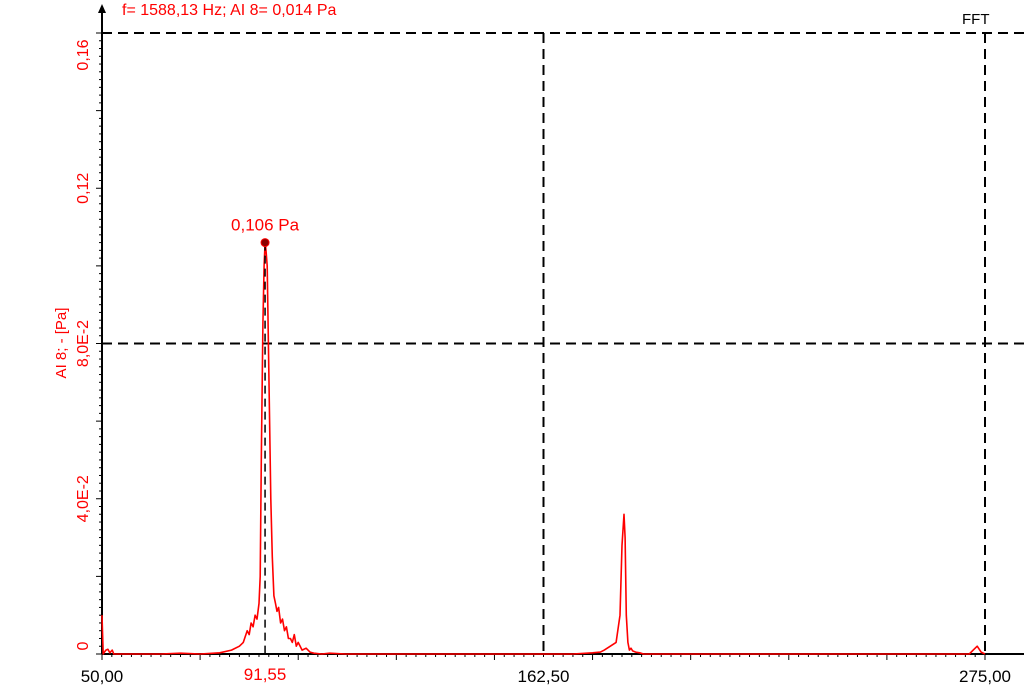 The width and height of the screenshot is (1024, 691). What do you see at coordinates (83, 188) in the screenshot?
I see `y-tick-label: 0,12` at bounding box center [83, 188].